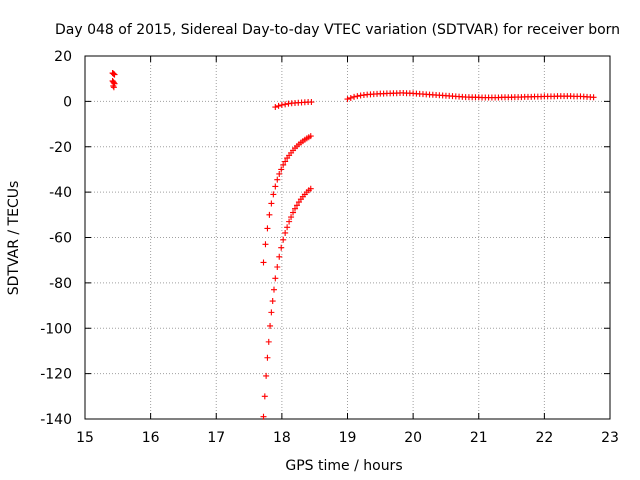 The height and width of the screenshot is (480, 640). Describe the element at coordinates (282, 438) in the screenshot. I see `x-tick-label: 18` at that location.